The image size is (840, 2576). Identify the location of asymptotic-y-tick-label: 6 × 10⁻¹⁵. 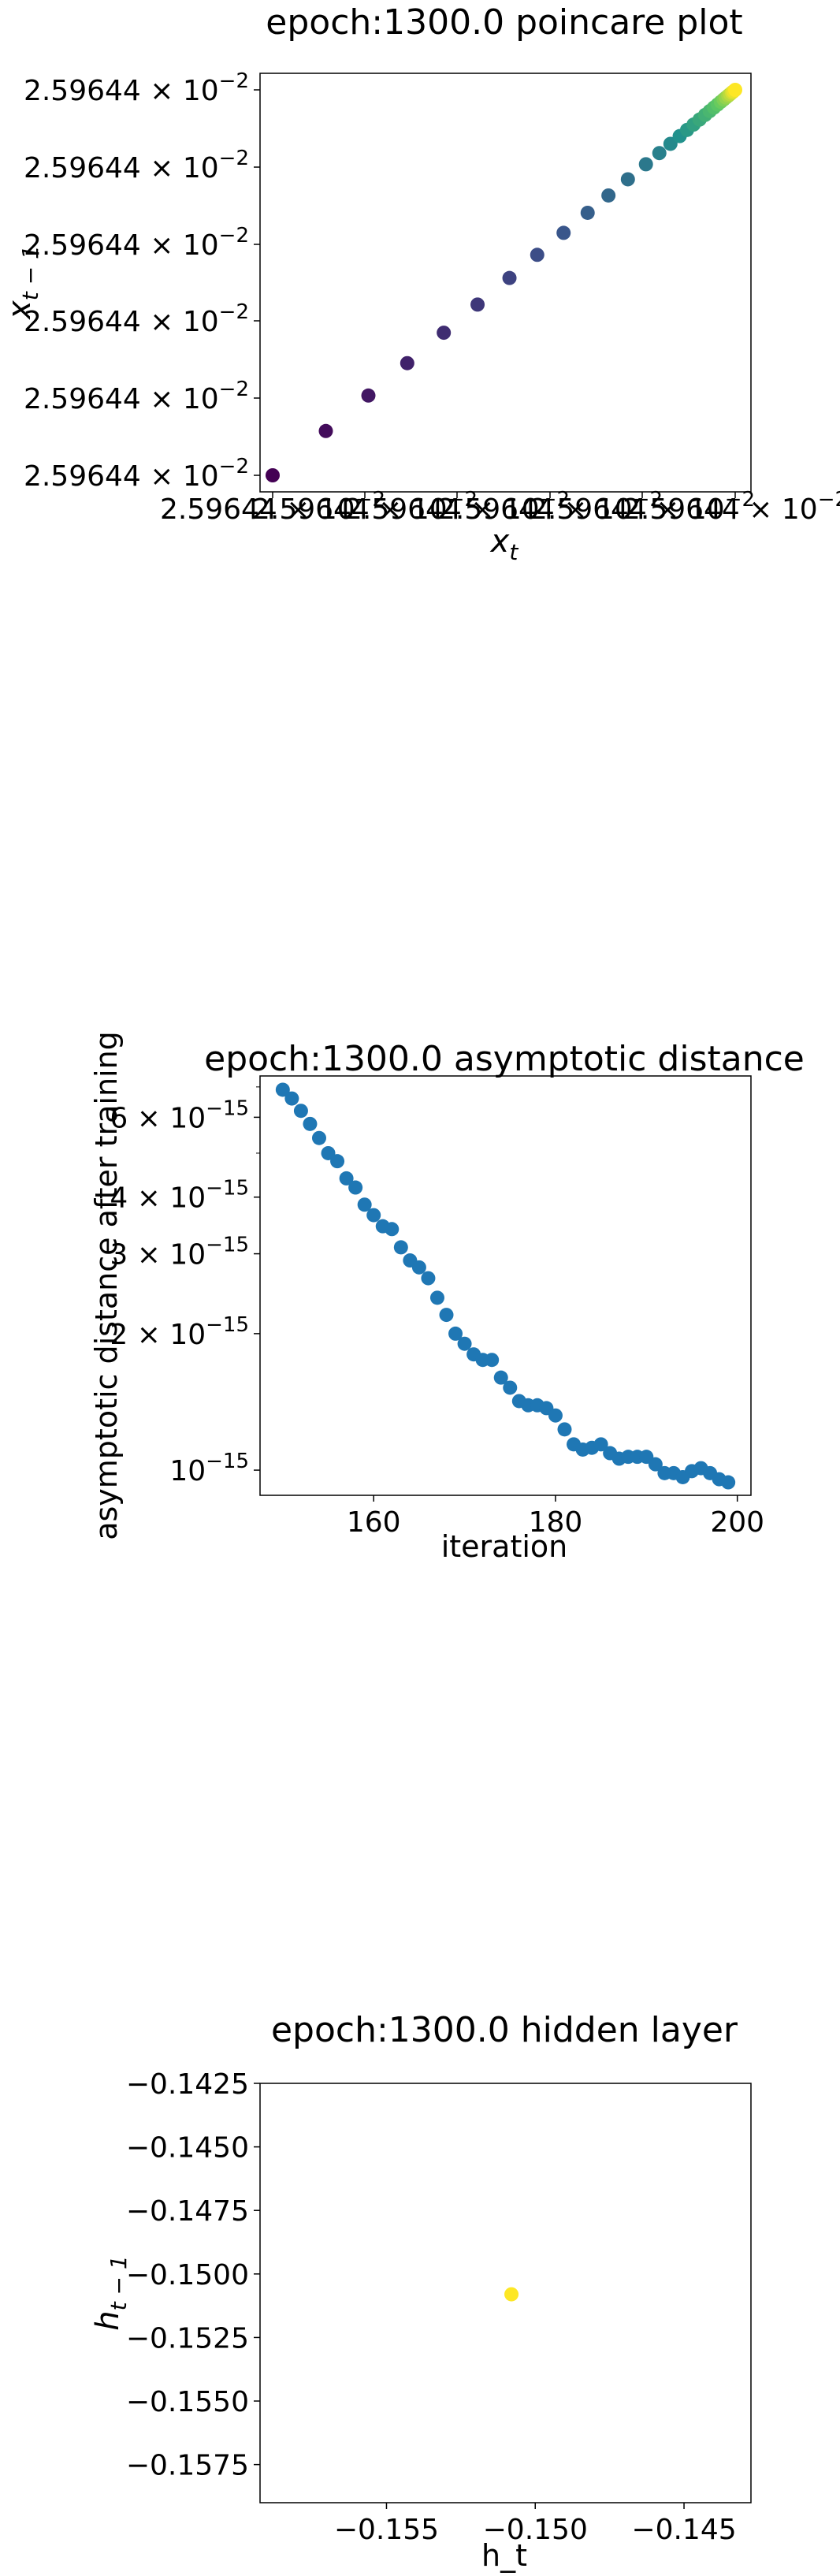
(179, 1115).